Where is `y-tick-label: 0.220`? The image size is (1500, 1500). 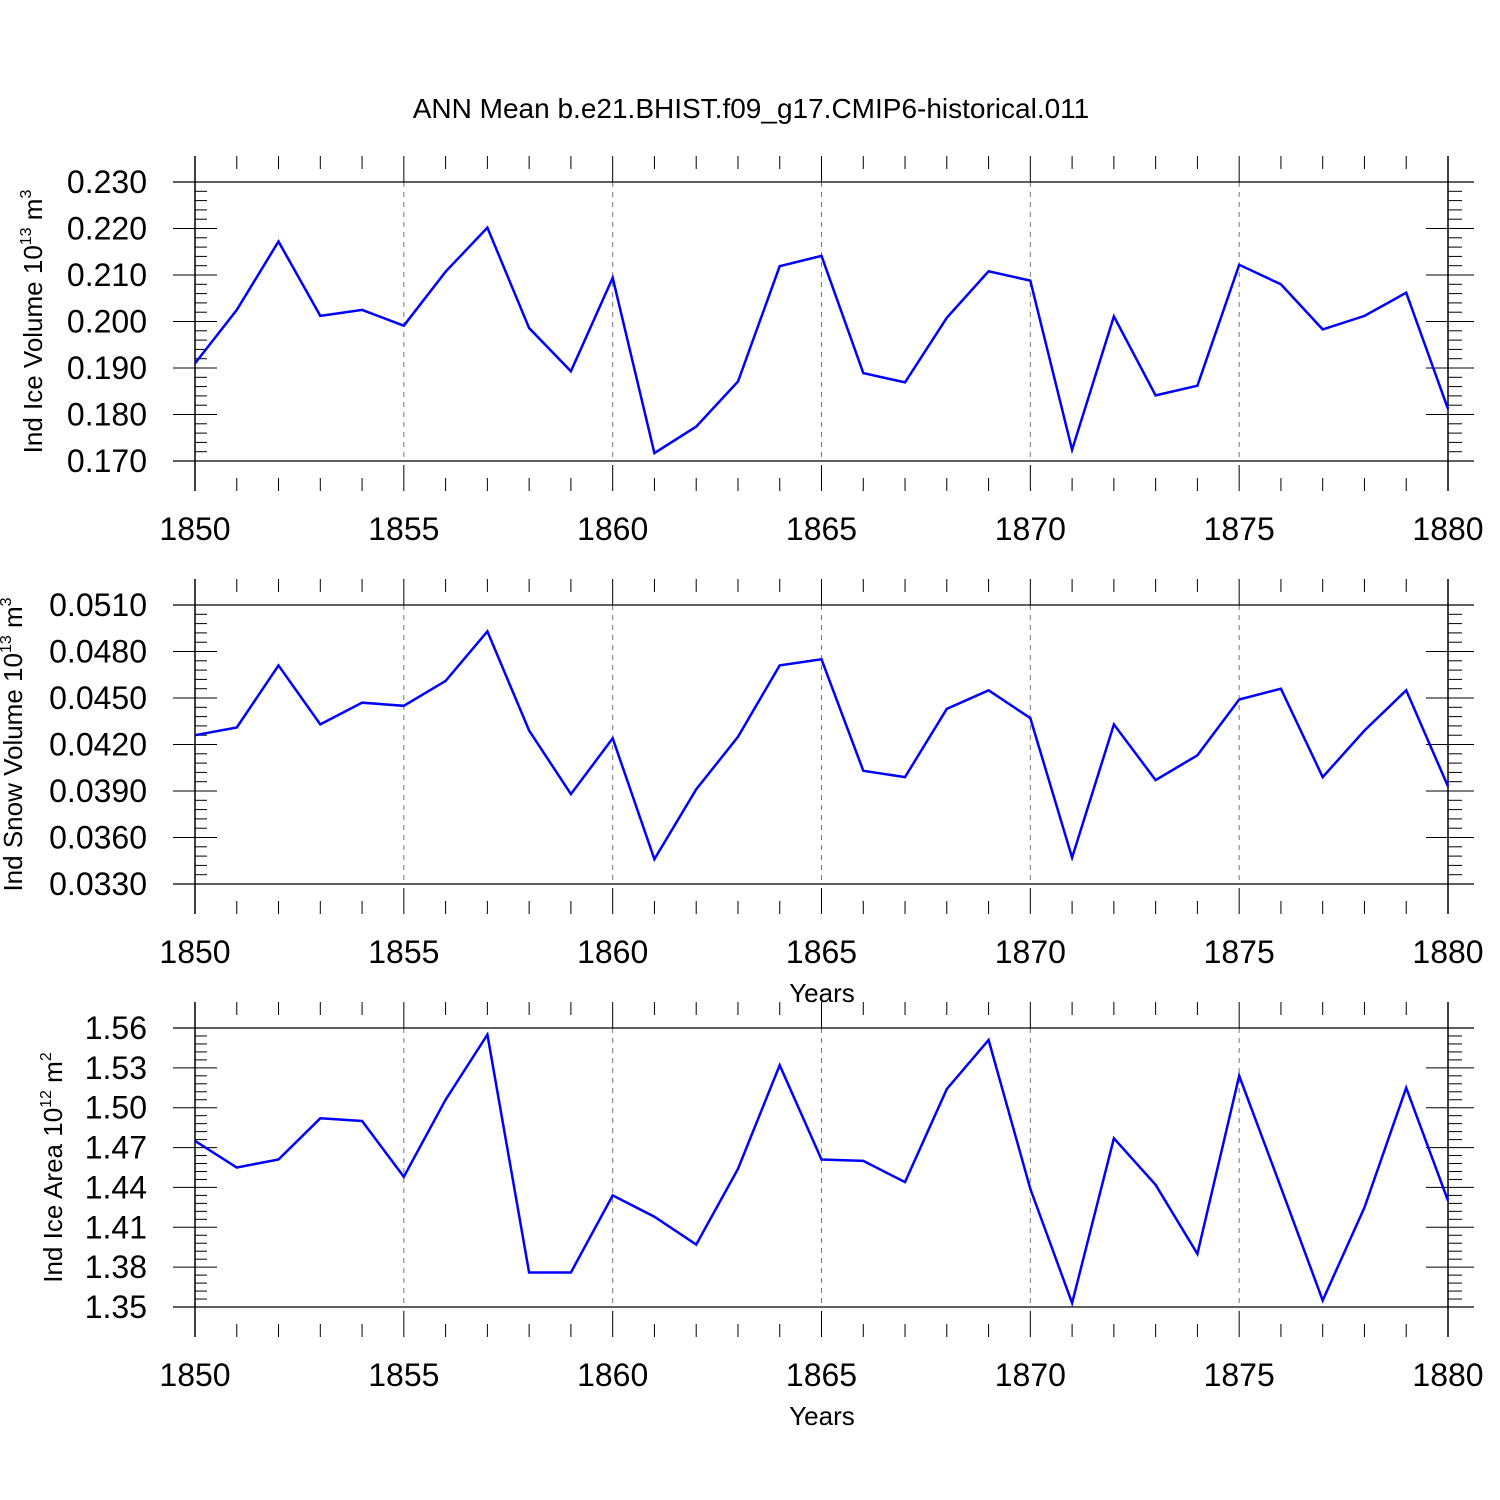
y-tick-label: 0.220 is located at coordinates (107, 229).